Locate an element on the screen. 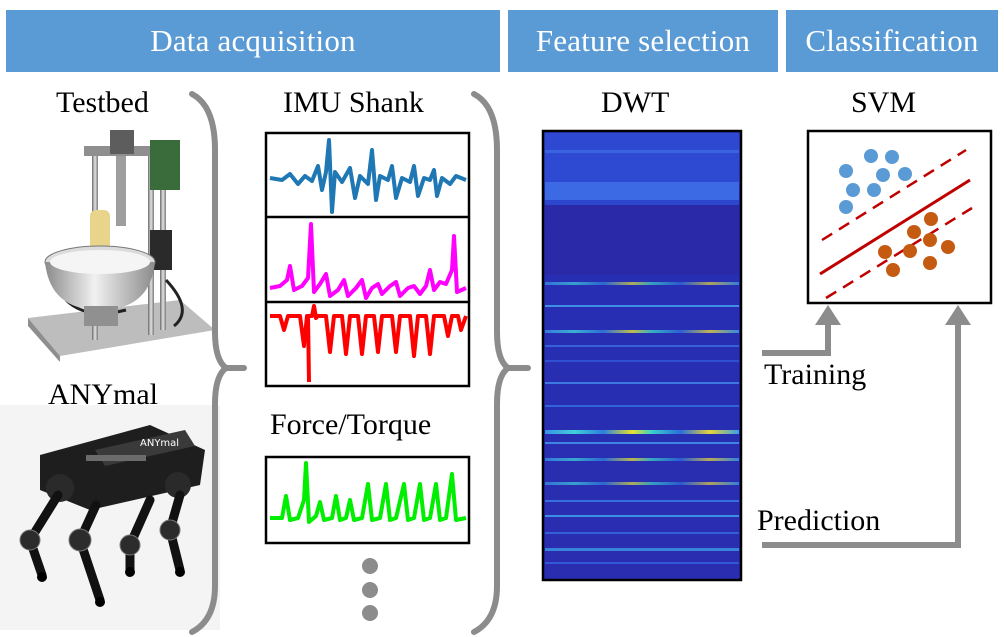  label-prediction: Prediction is located at coordinates (819, 520).